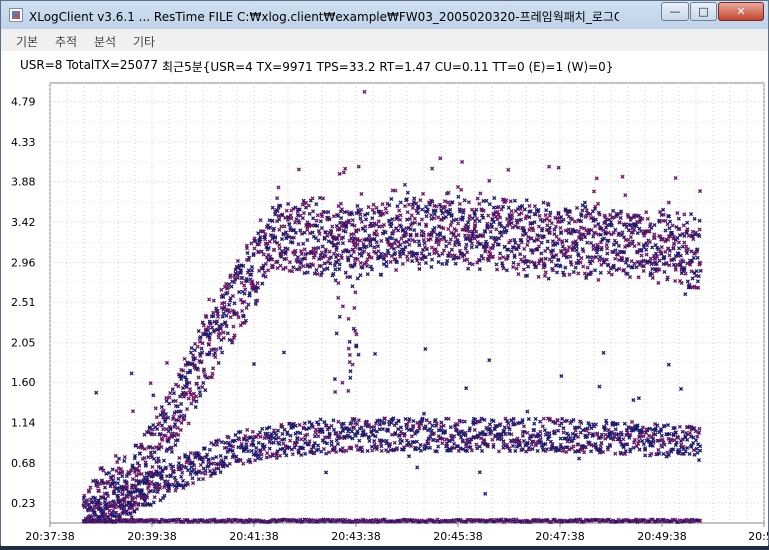 The height and width of the screenshot is (550, 769). Describe the element at coordinates (66, 42) in the screenshot. I see `menu-trace: 추적` at that location.